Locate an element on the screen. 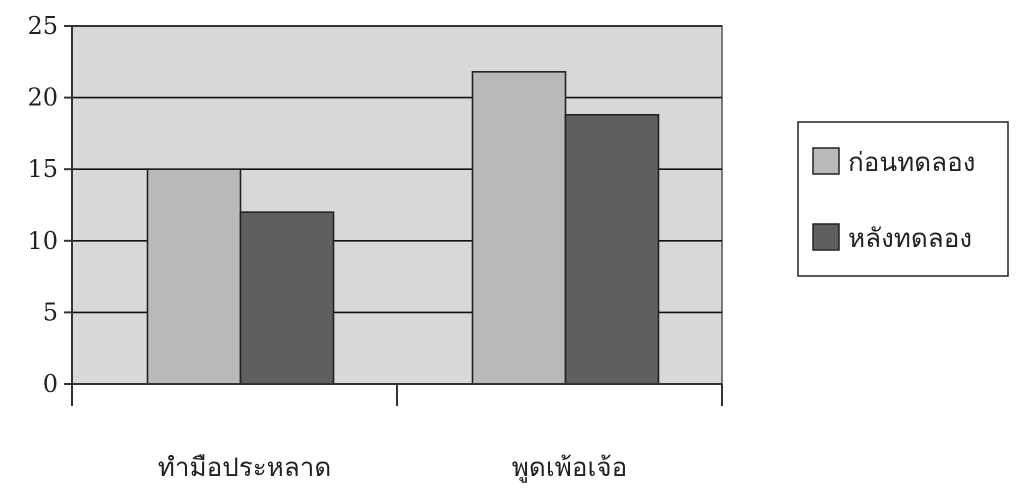  x-category-label: ทำมือประหลาด is located at coordinates (244, 468).